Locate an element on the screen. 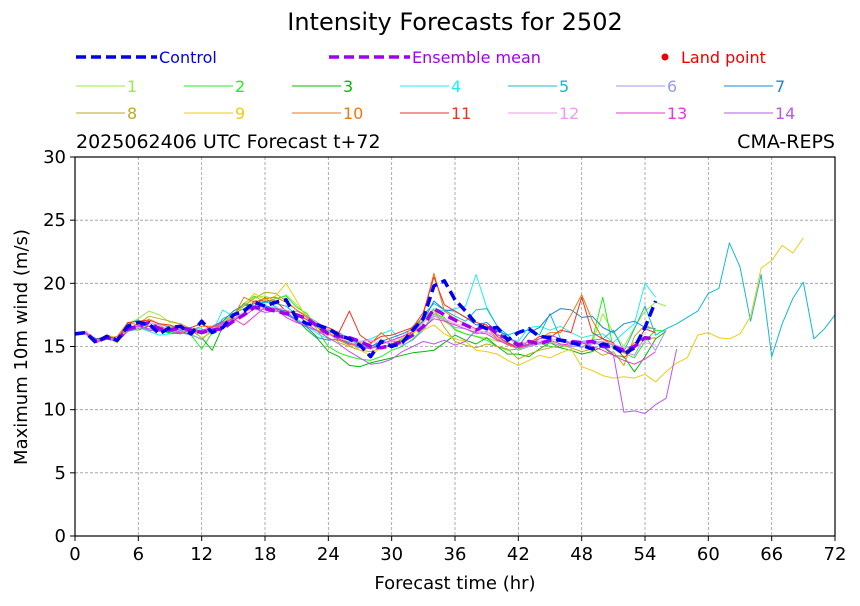  subtitle-right: CMA-REPS is located at coordinates (786, 142).